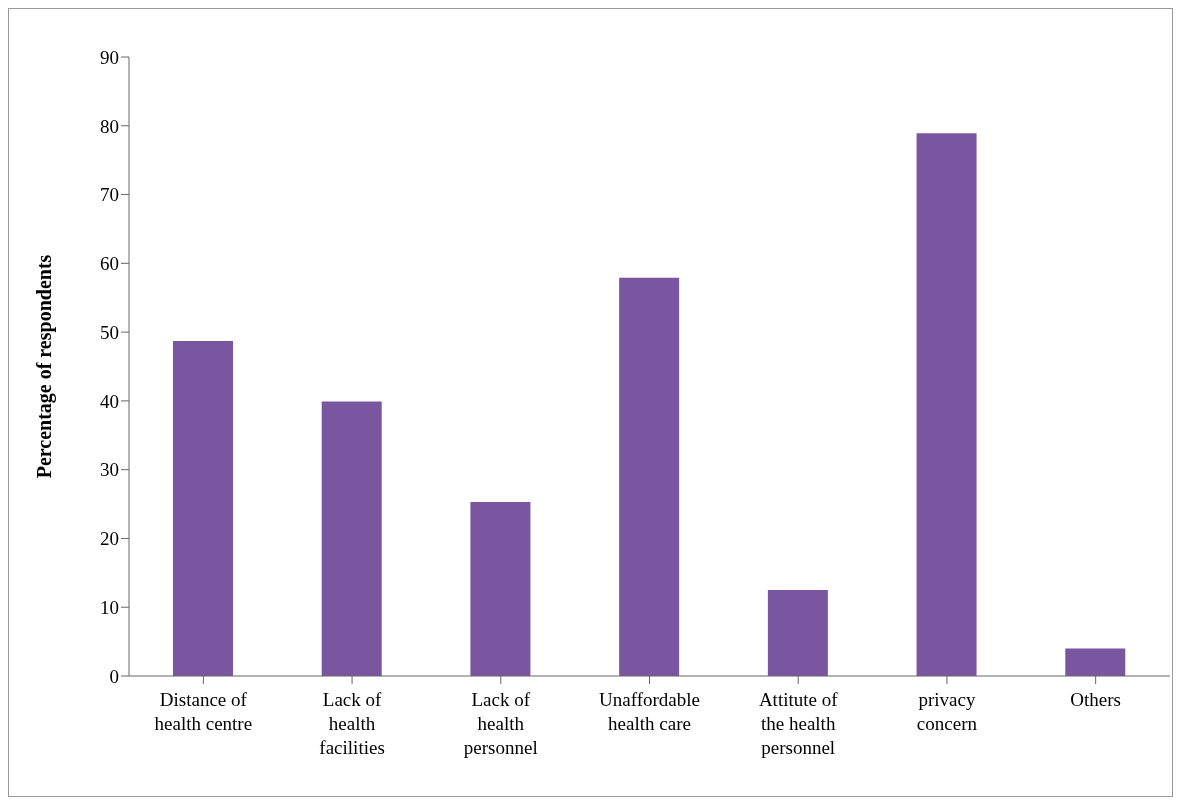  I want to click on x-tick-label: Attitute of the health personnel, so click(798, 723).